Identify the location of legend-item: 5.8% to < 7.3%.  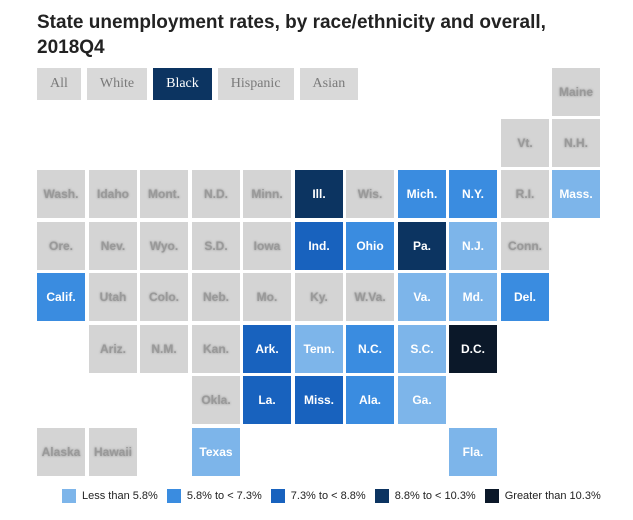
(214, 496).